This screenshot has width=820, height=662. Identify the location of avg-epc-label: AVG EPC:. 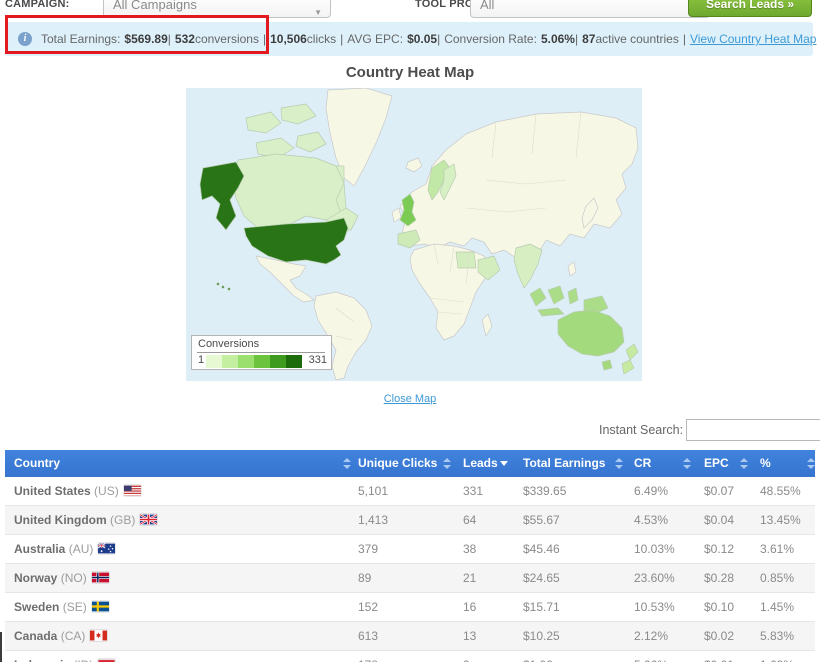
(375, 39).